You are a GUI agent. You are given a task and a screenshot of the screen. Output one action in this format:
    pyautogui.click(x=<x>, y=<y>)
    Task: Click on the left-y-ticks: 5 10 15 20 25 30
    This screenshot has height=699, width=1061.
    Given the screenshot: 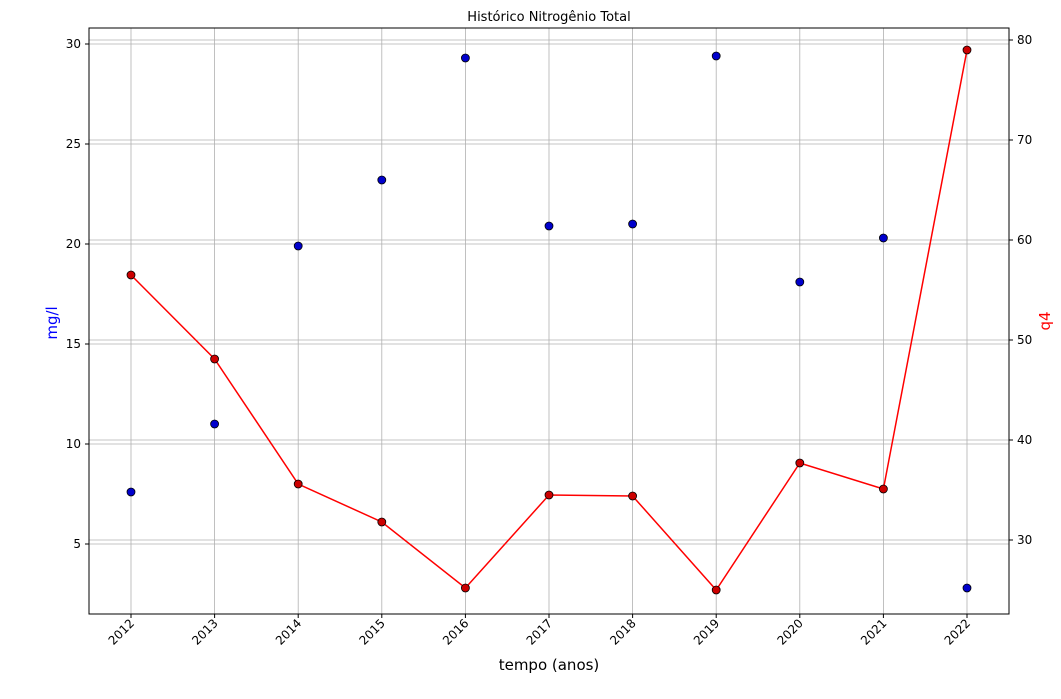 What is the action you would take?
    pyautogui.click(x=77, y=294)
    